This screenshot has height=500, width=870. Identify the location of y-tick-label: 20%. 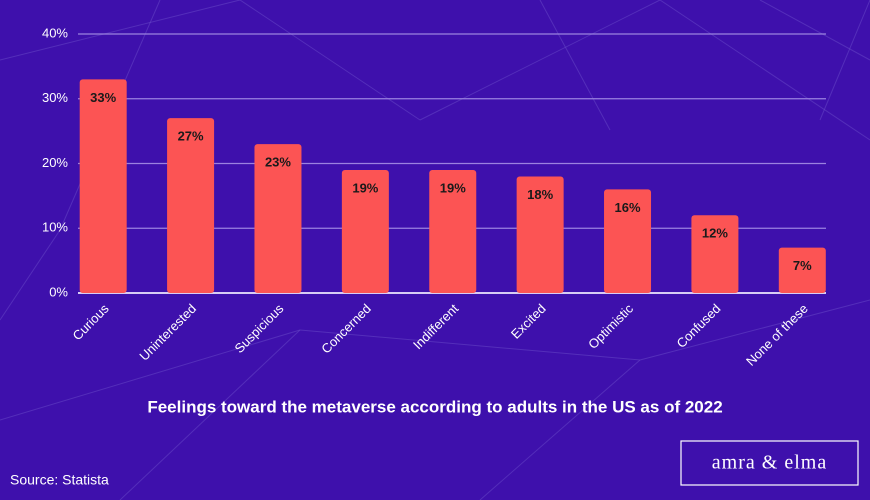
(55, 162).